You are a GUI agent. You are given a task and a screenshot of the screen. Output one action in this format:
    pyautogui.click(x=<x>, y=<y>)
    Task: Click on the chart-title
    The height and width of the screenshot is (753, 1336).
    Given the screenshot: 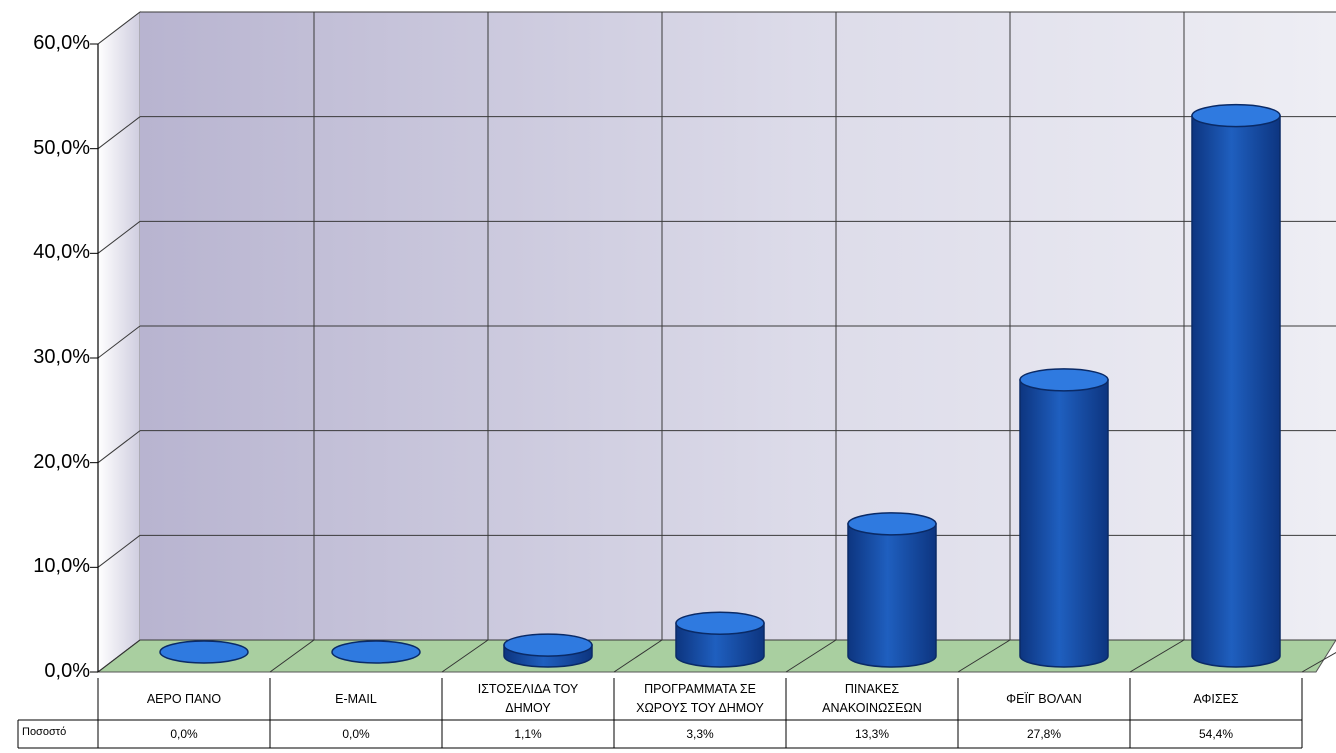 What is the action you would take?
    pyautogui.click(x=680, y=5)
    